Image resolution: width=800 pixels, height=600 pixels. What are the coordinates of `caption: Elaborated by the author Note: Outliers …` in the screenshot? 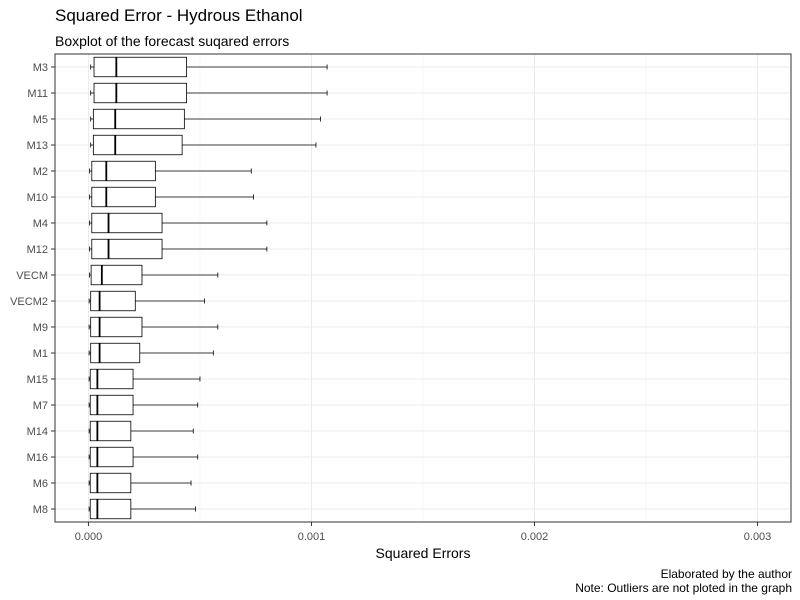 It's located at (683, 581).